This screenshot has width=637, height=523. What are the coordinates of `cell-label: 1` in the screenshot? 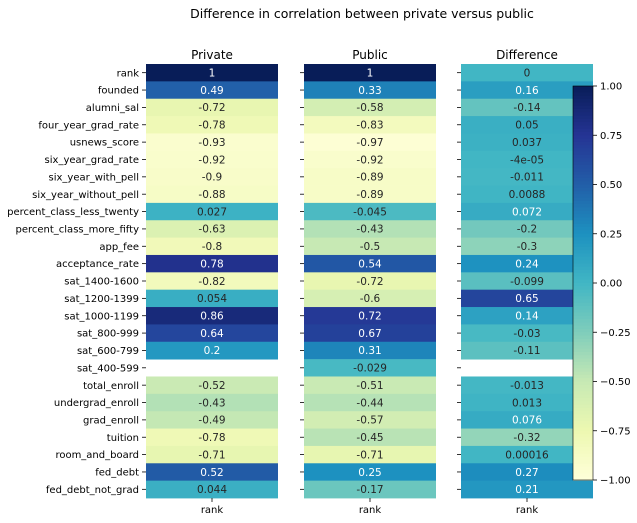 It's located at (212, 73).